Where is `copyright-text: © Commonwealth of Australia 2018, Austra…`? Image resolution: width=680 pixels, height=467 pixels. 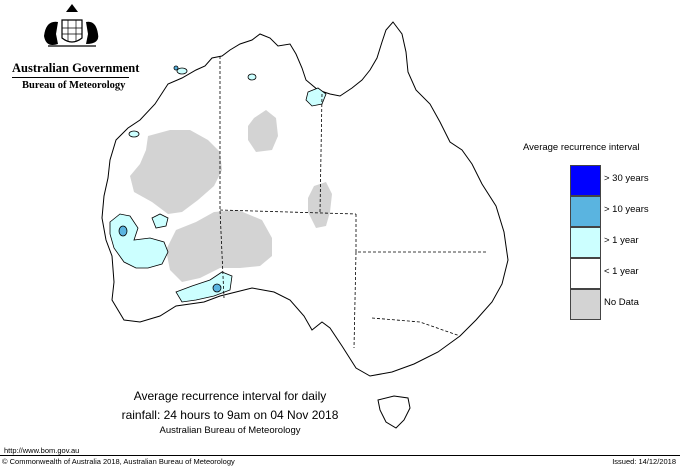
copyright-text: © Commonwealth of Australia 2018, Austra… is located at coordinates (118, 461).